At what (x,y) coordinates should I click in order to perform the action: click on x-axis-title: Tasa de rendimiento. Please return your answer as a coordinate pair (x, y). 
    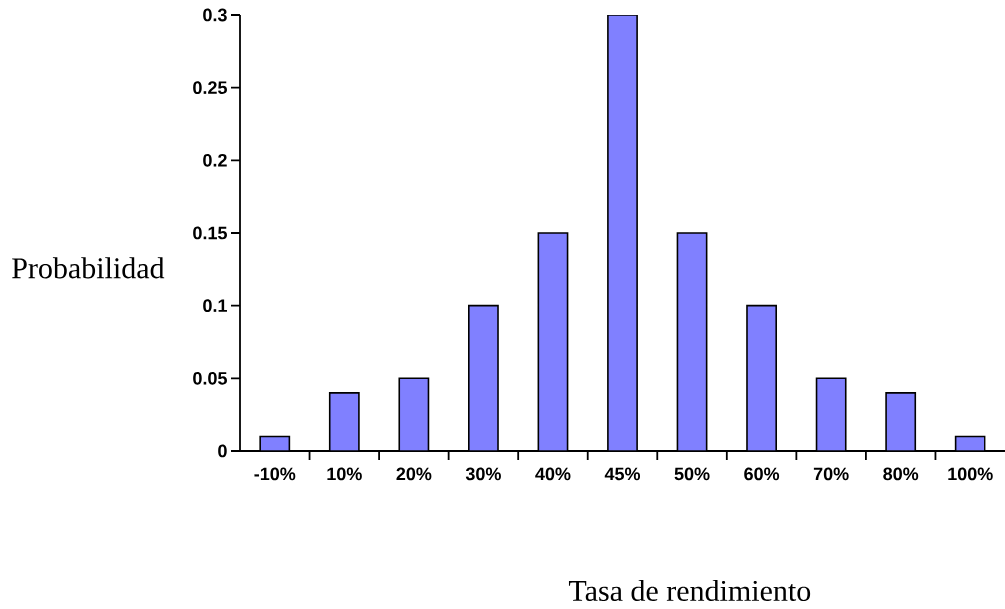
    Looking at the image, I should click on (689, 590).